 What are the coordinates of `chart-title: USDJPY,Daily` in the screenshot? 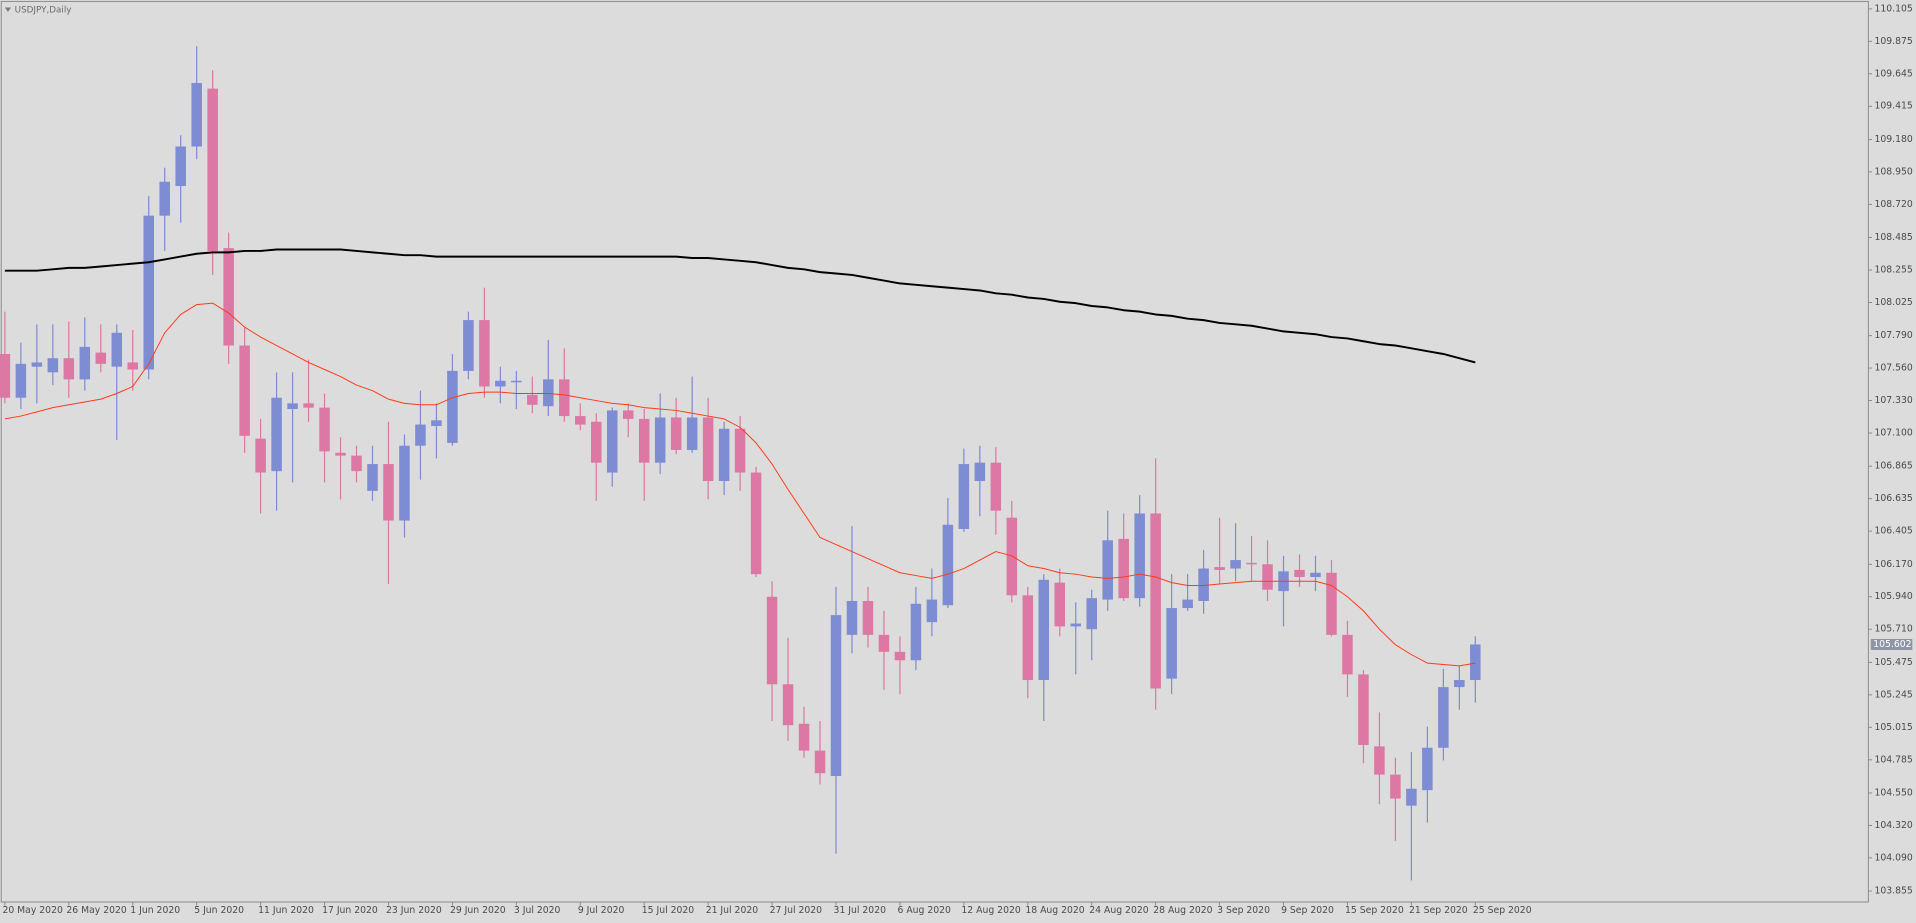 It's located at (43, 10).